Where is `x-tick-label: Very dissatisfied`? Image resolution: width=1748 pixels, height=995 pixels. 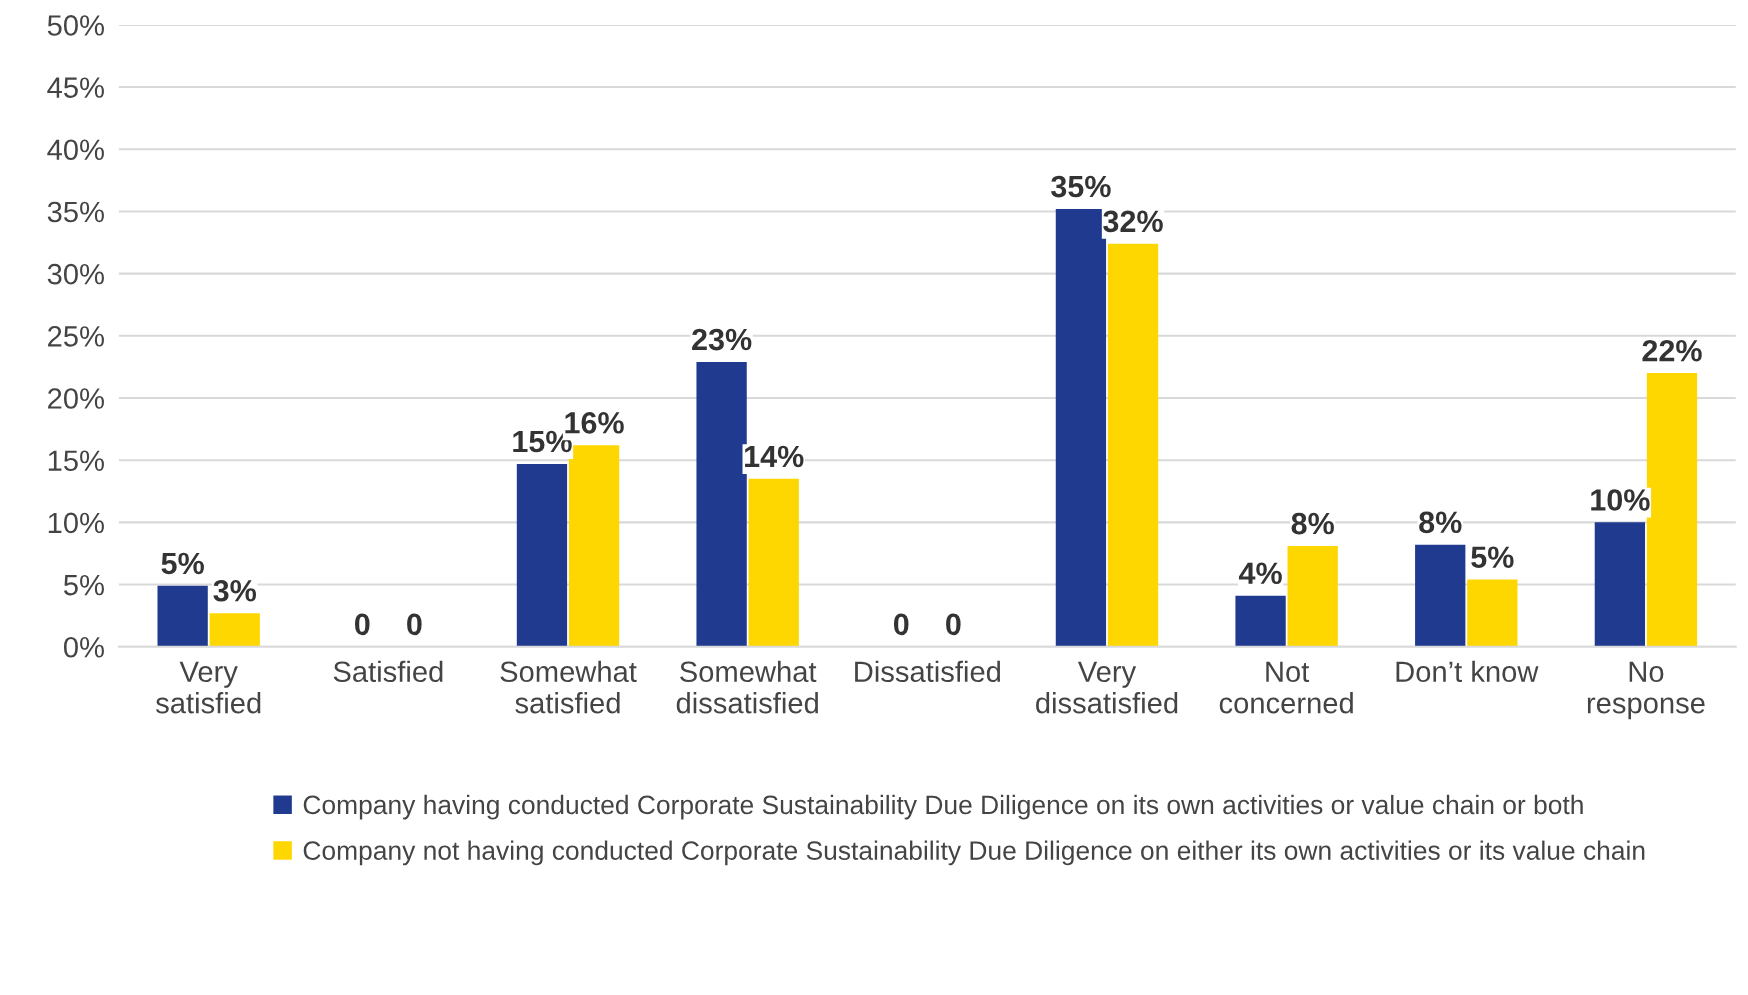 x-tick-label: Very dissatisfied is located at coordinates (1107, 687).